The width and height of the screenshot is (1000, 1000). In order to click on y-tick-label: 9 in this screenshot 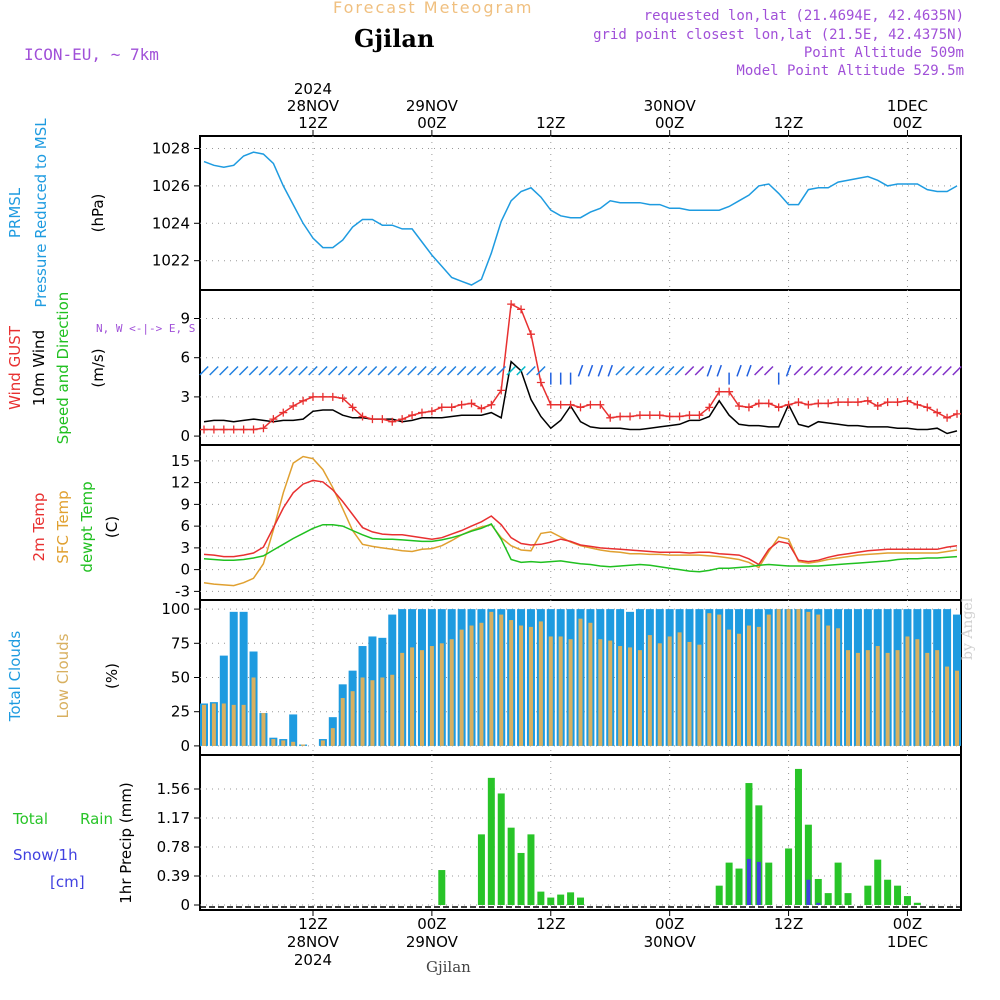, I will do `click(185, 504)`.